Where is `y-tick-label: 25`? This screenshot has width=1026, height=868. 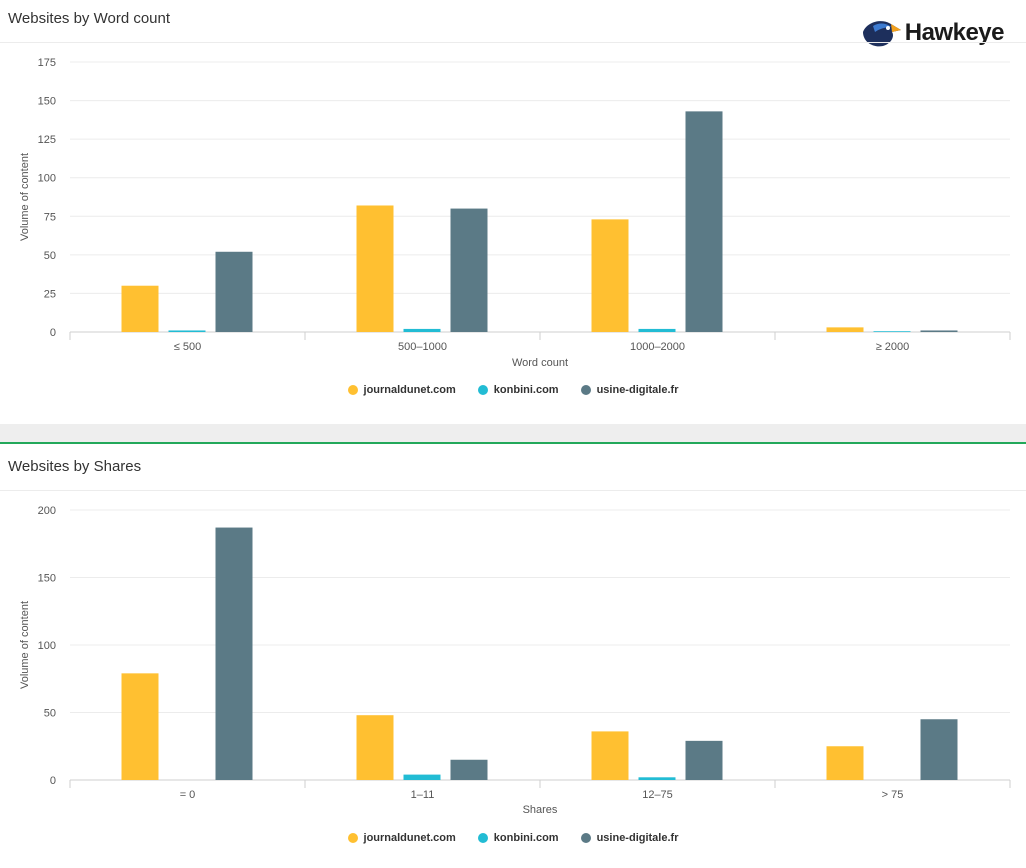
y-tick-label: 25 is located at coordinates (50, 294).